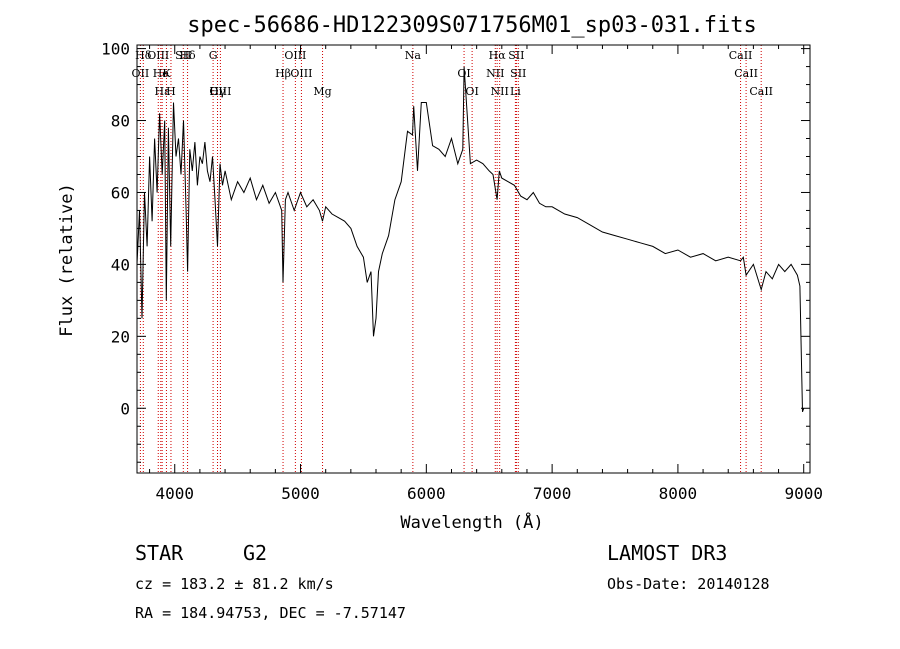  I want to click on x-tick-label: 8000, so click(678, 493).